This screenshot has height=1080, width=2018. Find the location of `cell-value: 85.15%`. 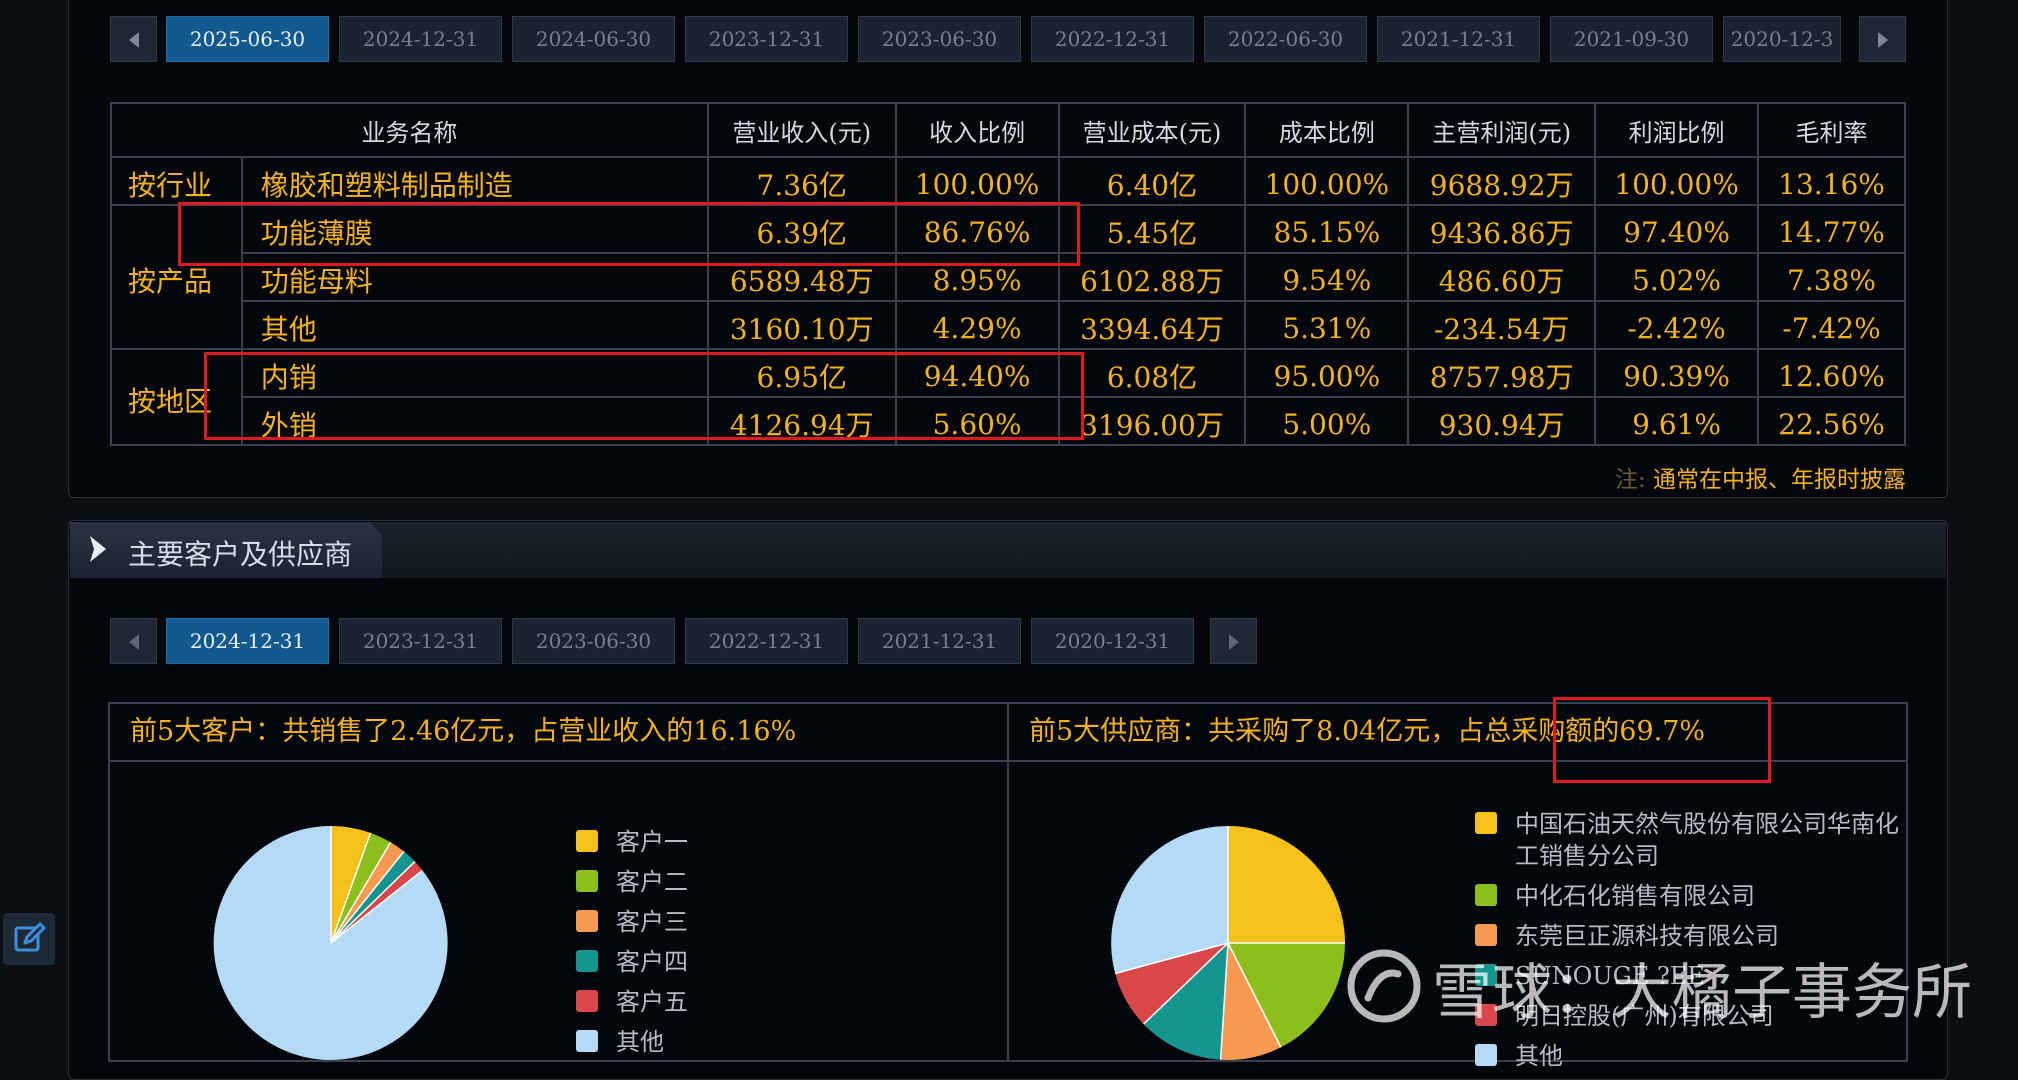

cell-value: 85.15% is located at coordinates (1327, 229).